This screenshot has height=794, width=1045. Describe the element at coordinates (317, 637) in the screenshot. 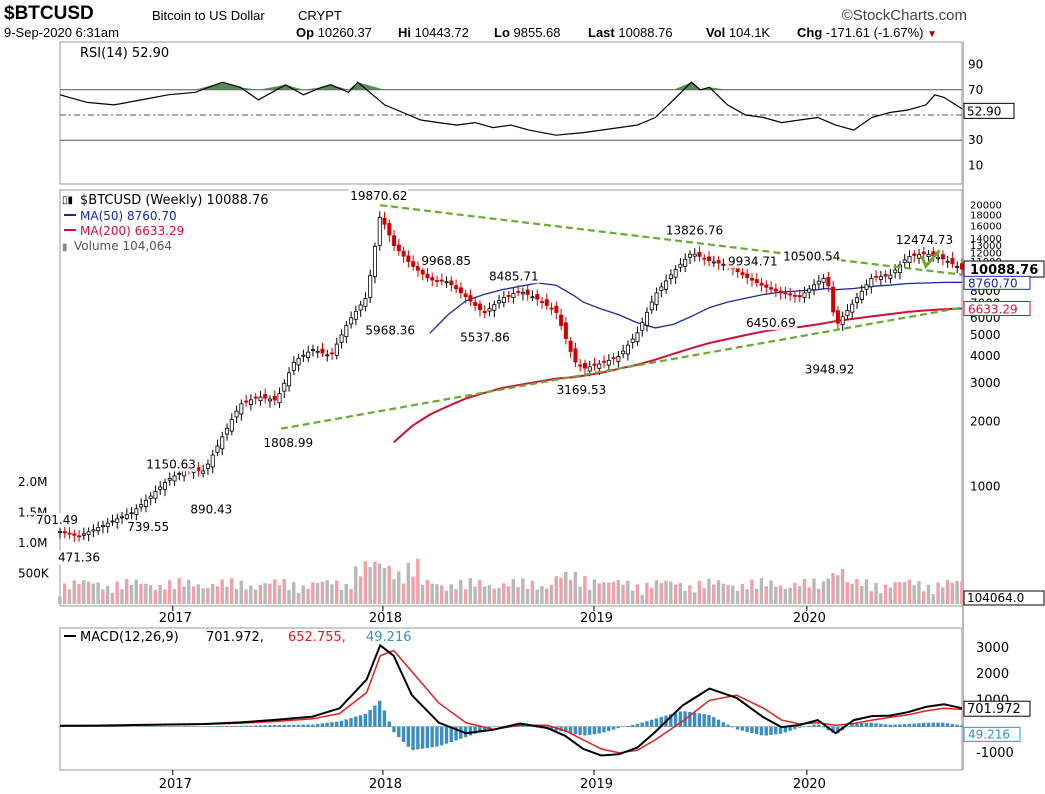

I see `macd-legend-signal: 652.755,` at that location.